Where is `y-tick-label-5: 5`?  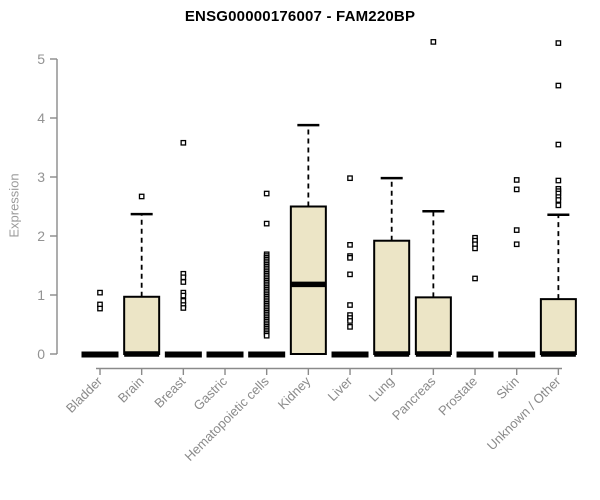 y-tick-label-5: 5 is located at coordinates (41, 59).